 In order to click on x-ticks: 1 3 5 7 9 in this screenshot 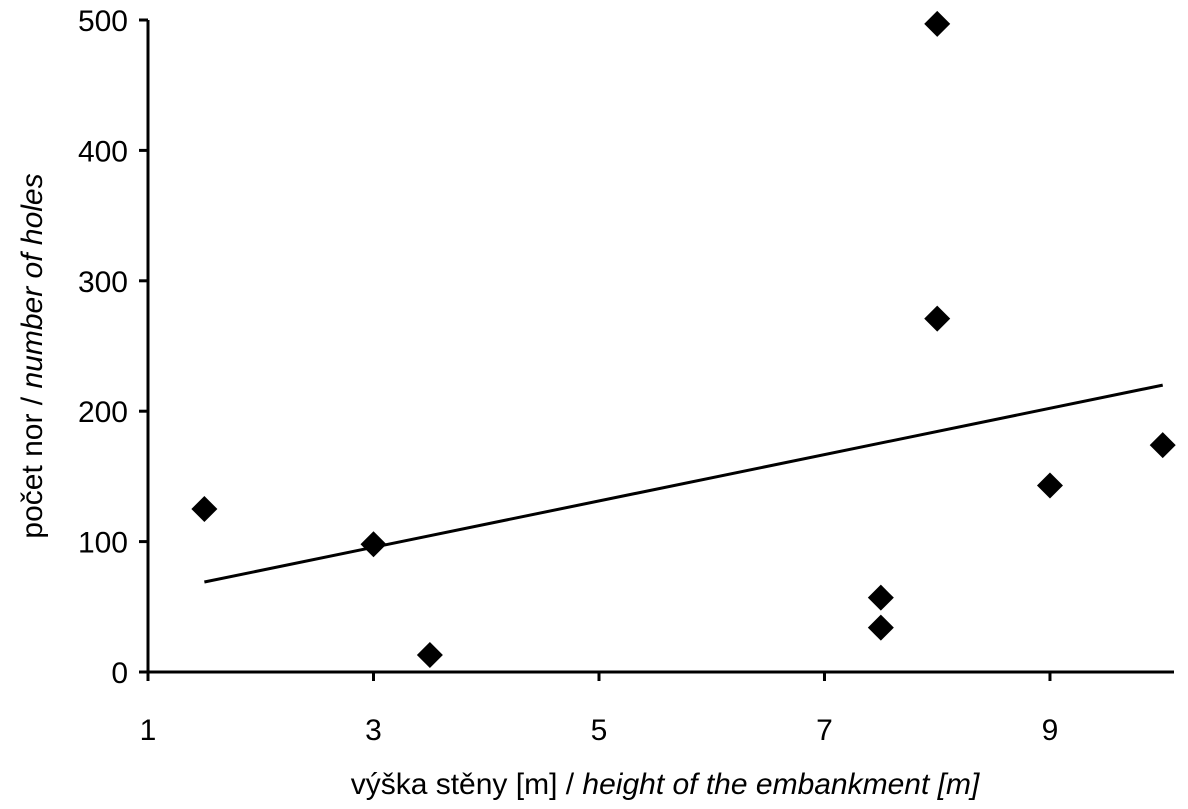, I will do `click(599, 709)`.